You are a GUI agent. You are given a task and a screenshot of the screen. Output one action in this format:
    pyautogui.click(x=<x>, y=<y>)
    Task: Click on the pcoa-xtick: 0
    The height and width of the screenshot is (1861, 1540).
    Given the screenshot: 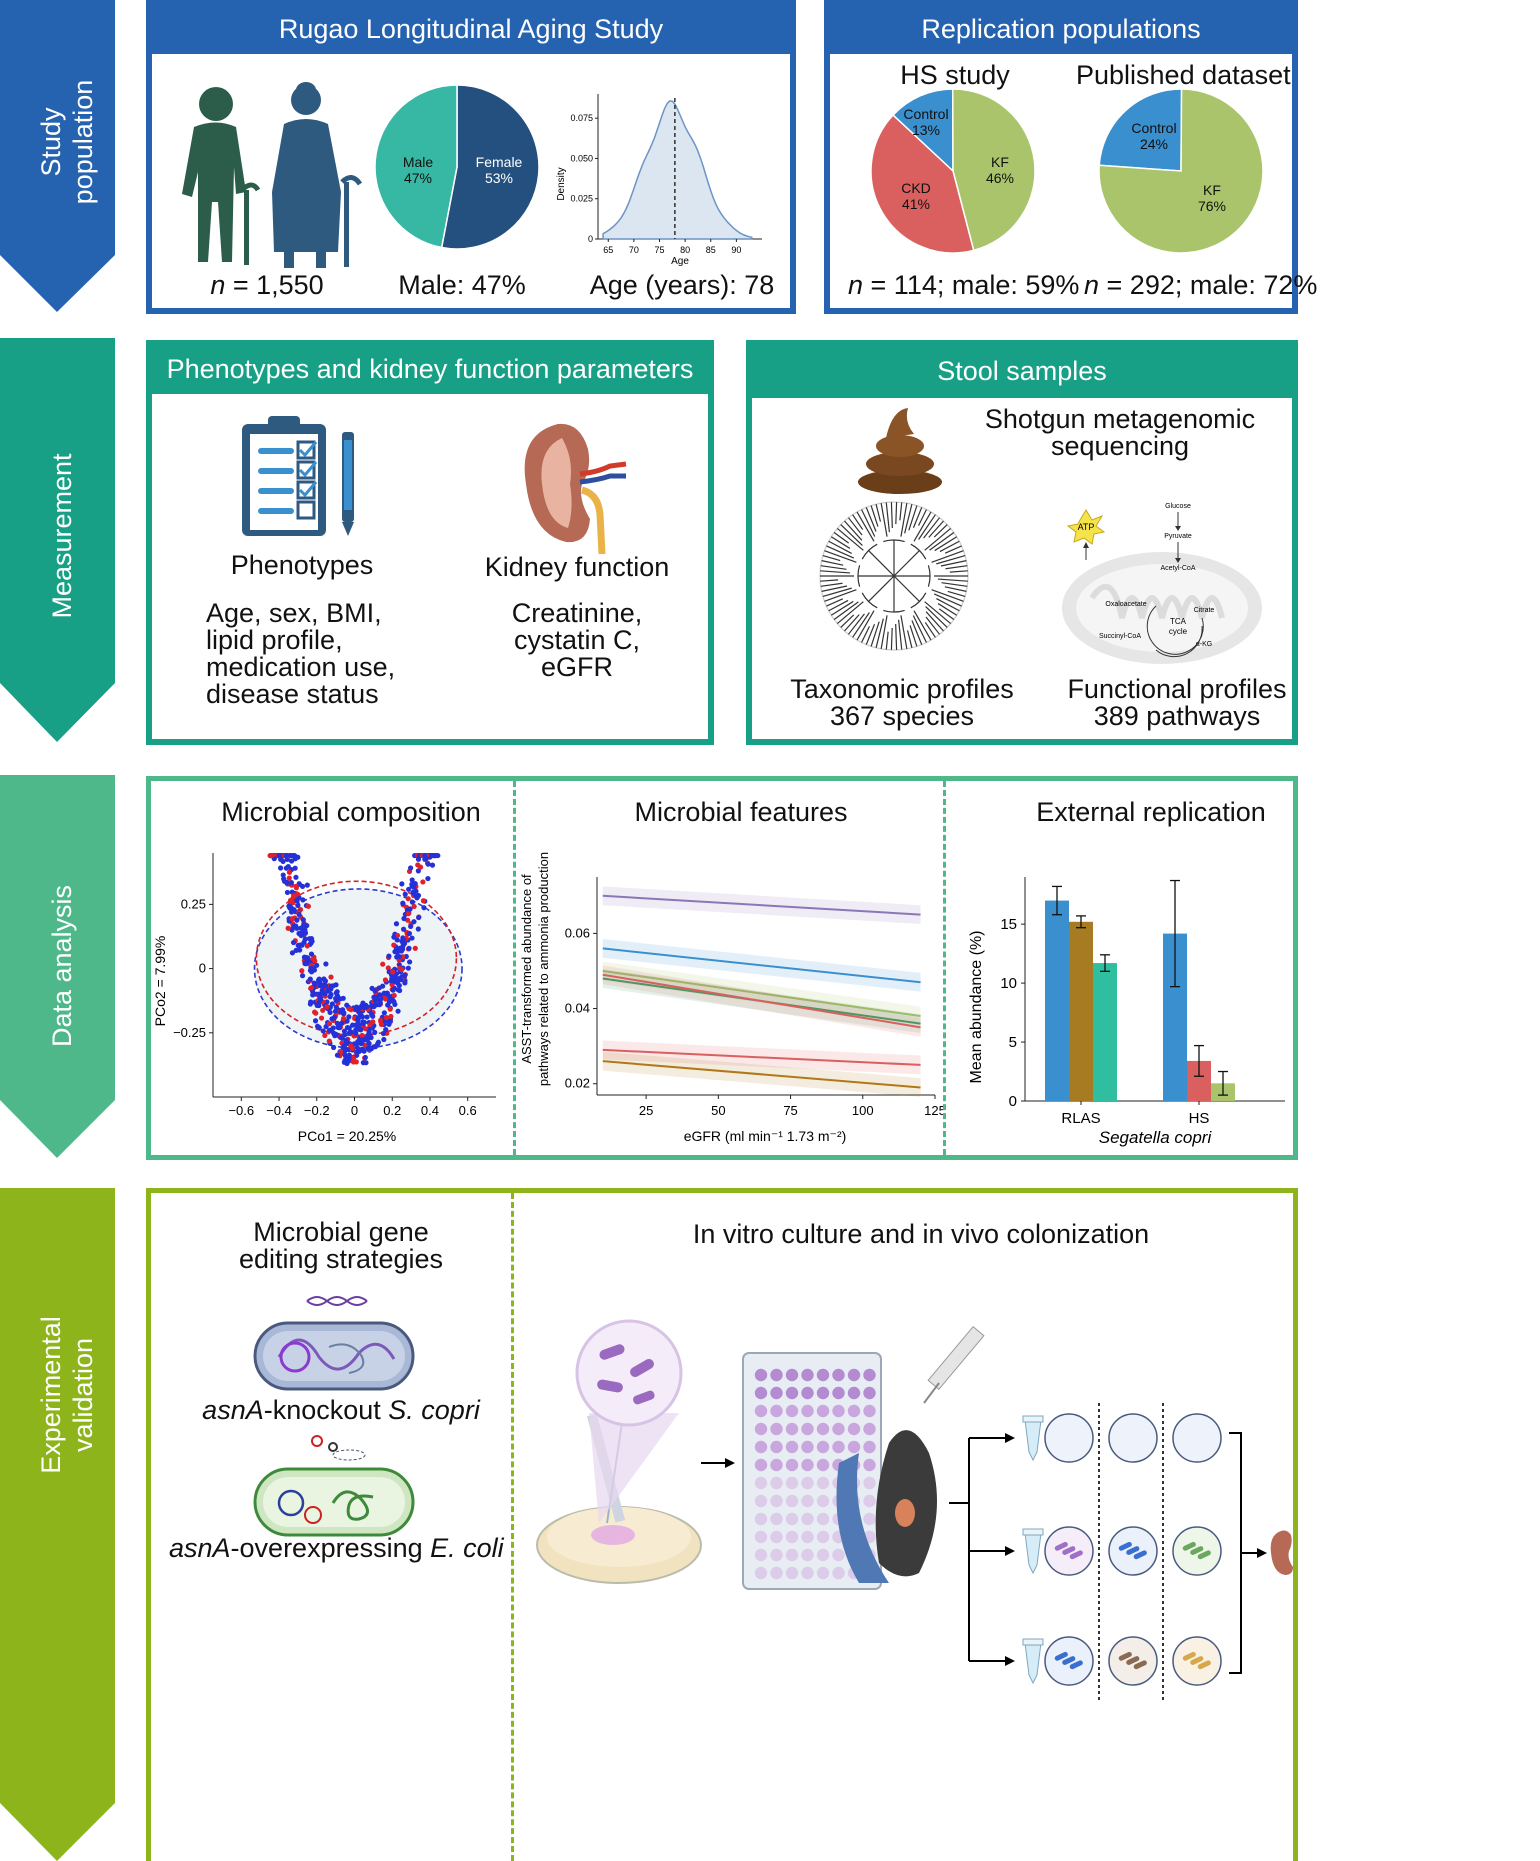 What is the action you would take?
    pyautogui.click(x=354, y=1110)
    